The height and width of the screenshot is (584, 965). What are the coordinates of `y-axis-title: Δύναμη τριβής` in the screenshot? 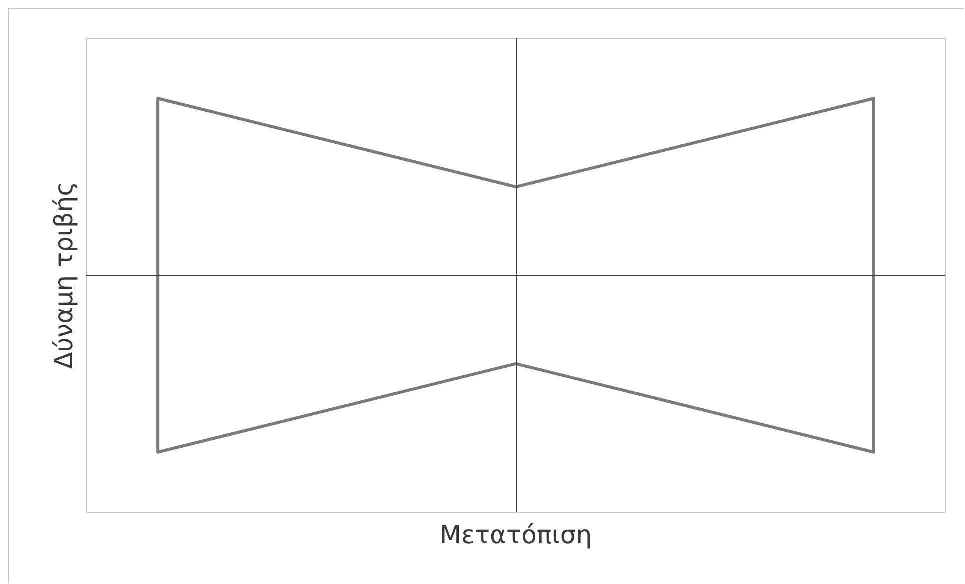 It's located at (64, 276).